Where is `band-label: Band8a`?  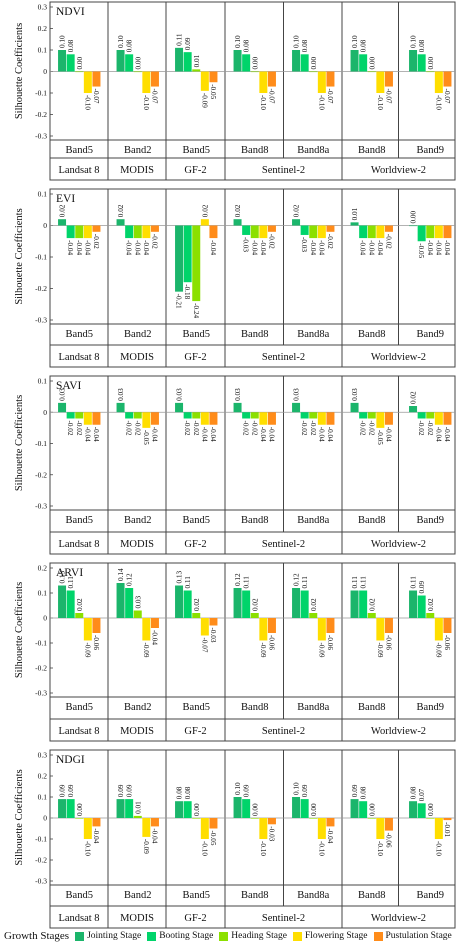 band-label: Band8a is located at coordinates (313, 150).